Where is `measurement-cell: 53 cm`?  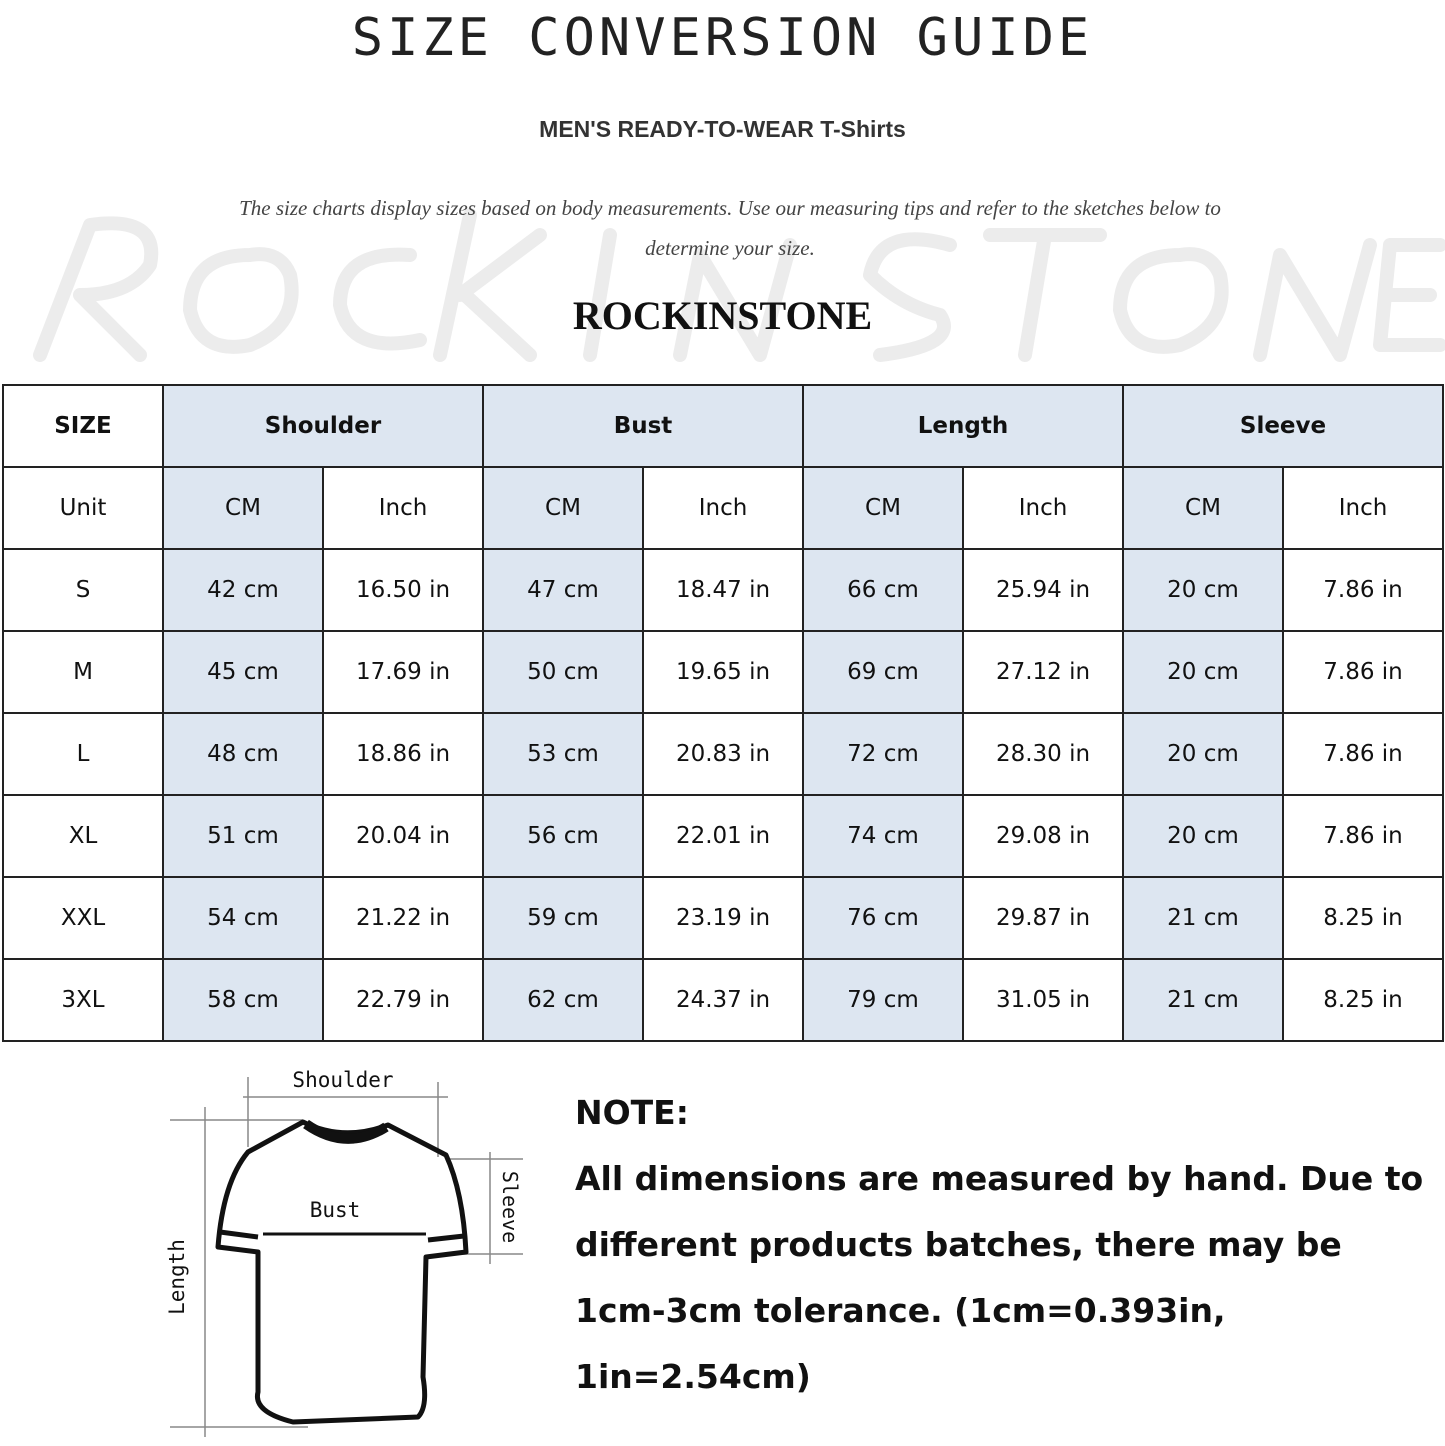 measurement-cell: 53 cm is located at coordinates (563, 754).